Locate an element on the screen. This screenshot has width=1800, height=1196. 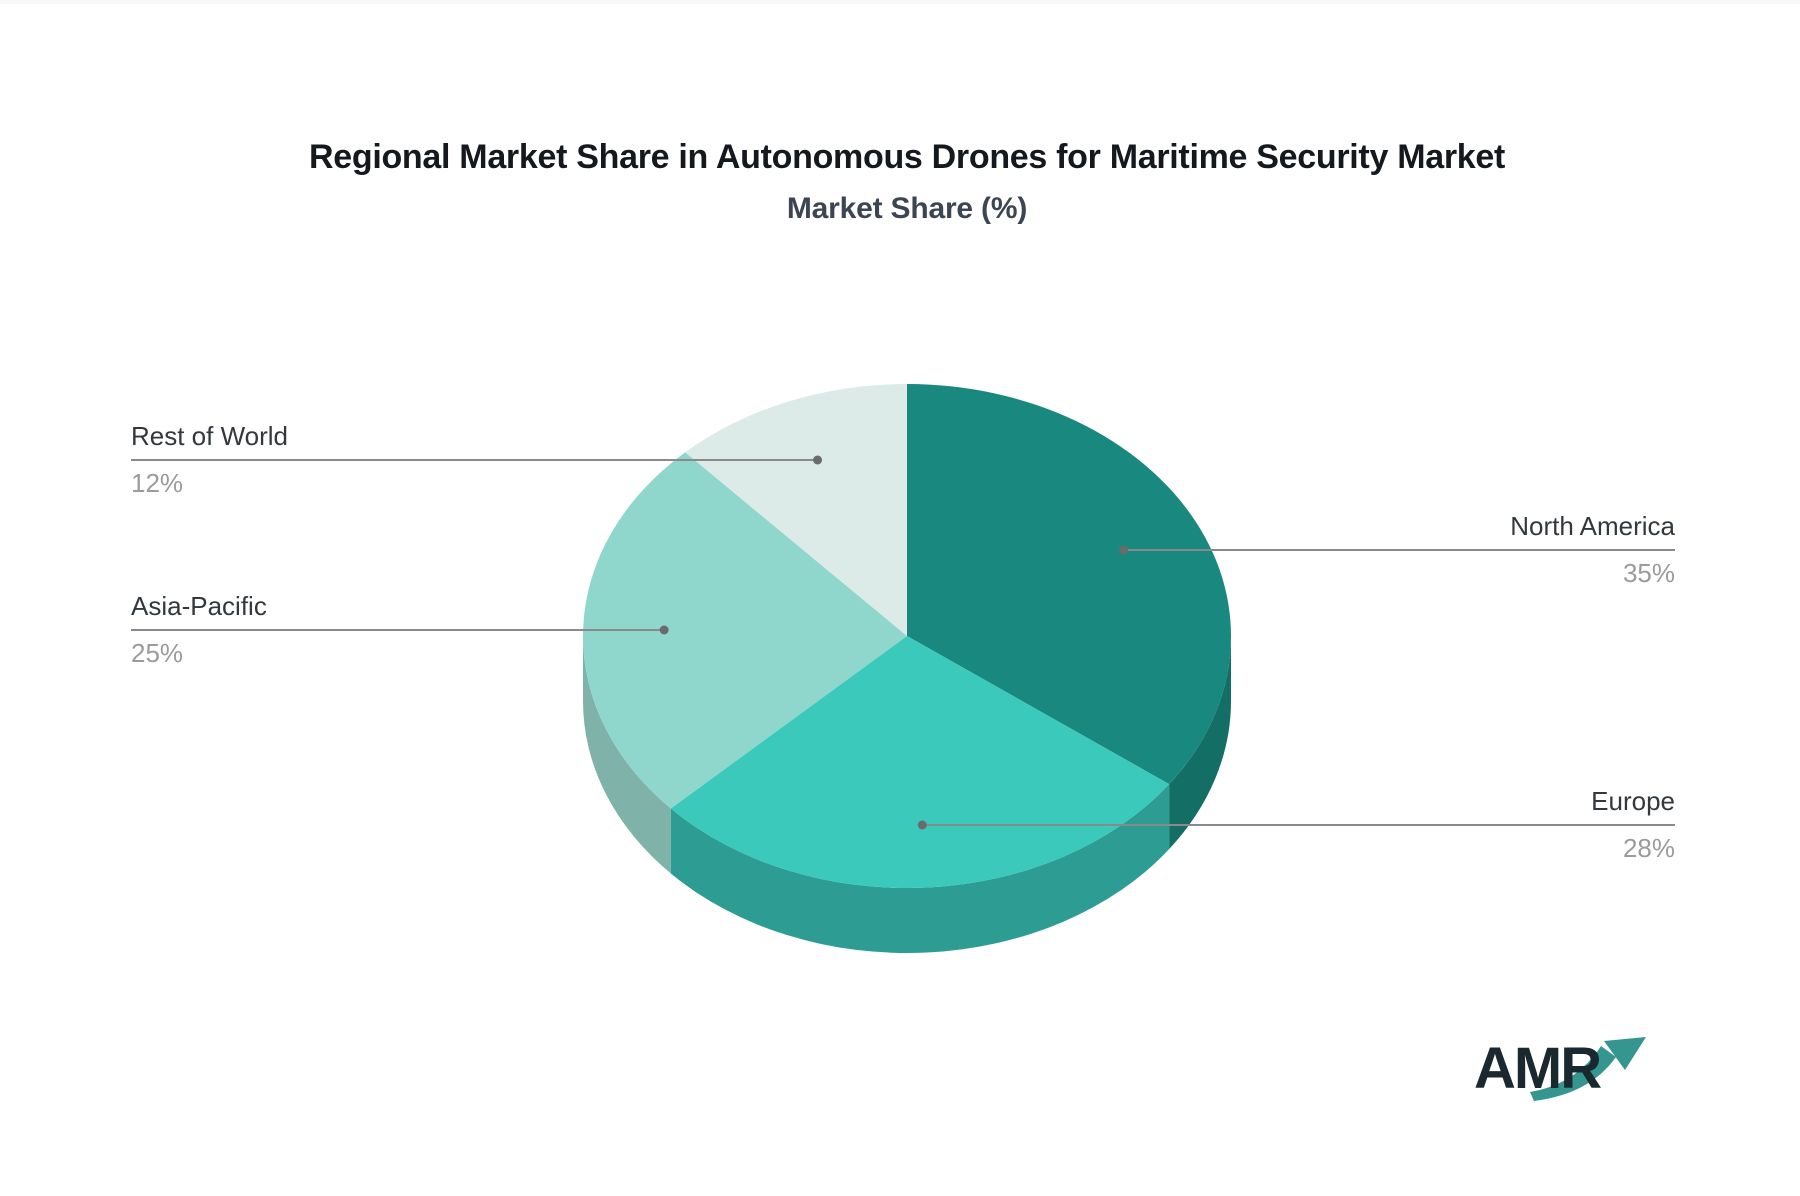
label-europe: Europe 28% is located at coordinates (1435, 824).